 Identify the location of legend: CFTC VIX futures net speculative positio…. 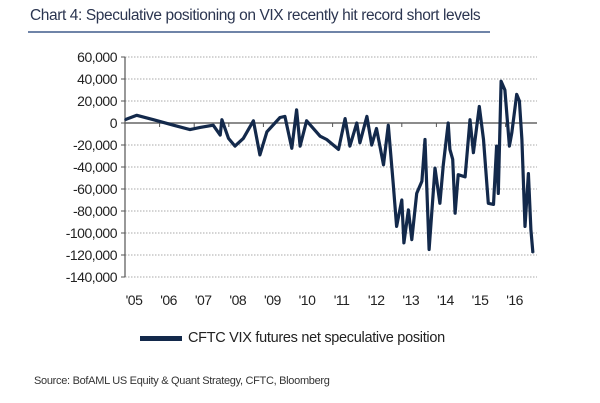
(292, 338).